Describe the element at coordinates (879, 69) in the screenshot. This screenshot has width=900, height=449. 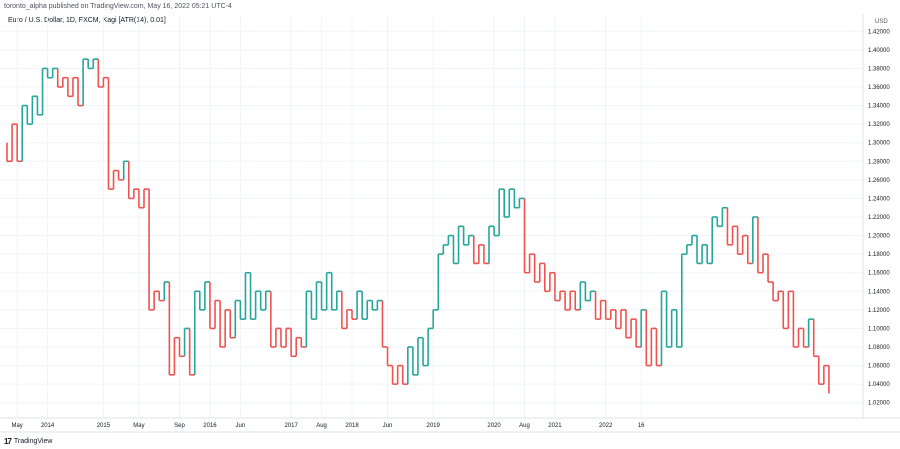
I see `price-tick-label: 1.38000` at that location.